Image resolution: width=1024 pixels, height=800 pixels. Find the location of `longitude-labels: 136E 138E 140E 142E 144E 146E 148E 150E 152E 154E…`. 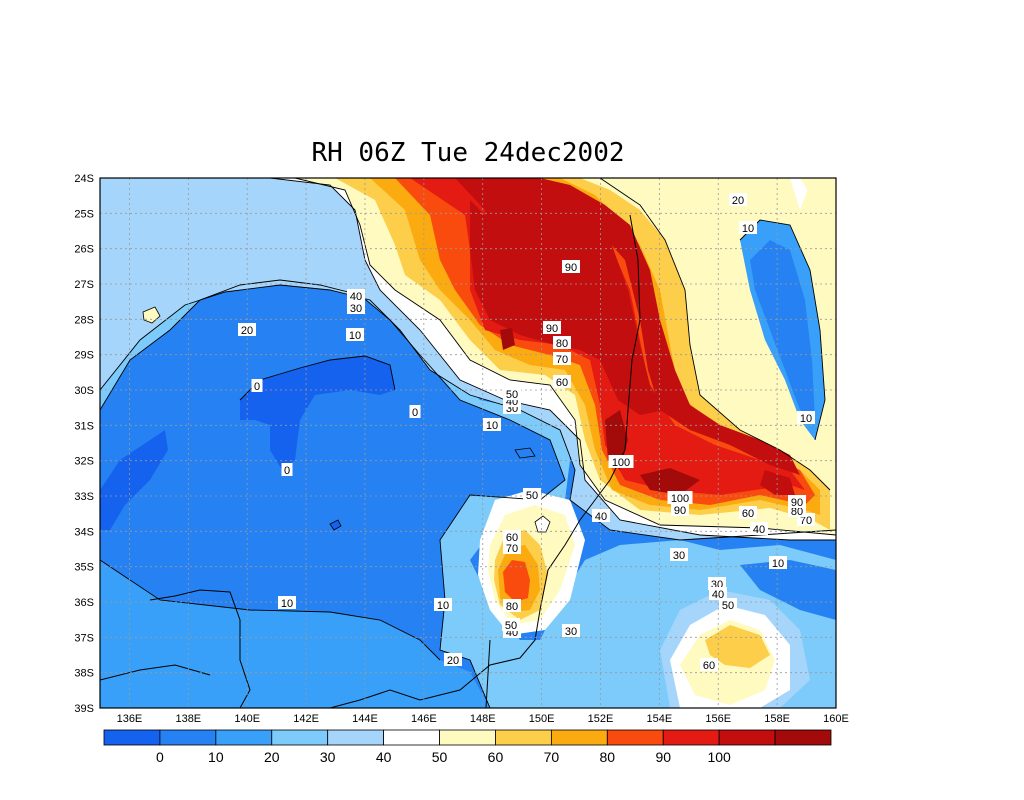

longitude-labels: 136E 138E 140E 142E 144E 146E 148E 150E 152E 154E… is located at coordinates (483, 719).